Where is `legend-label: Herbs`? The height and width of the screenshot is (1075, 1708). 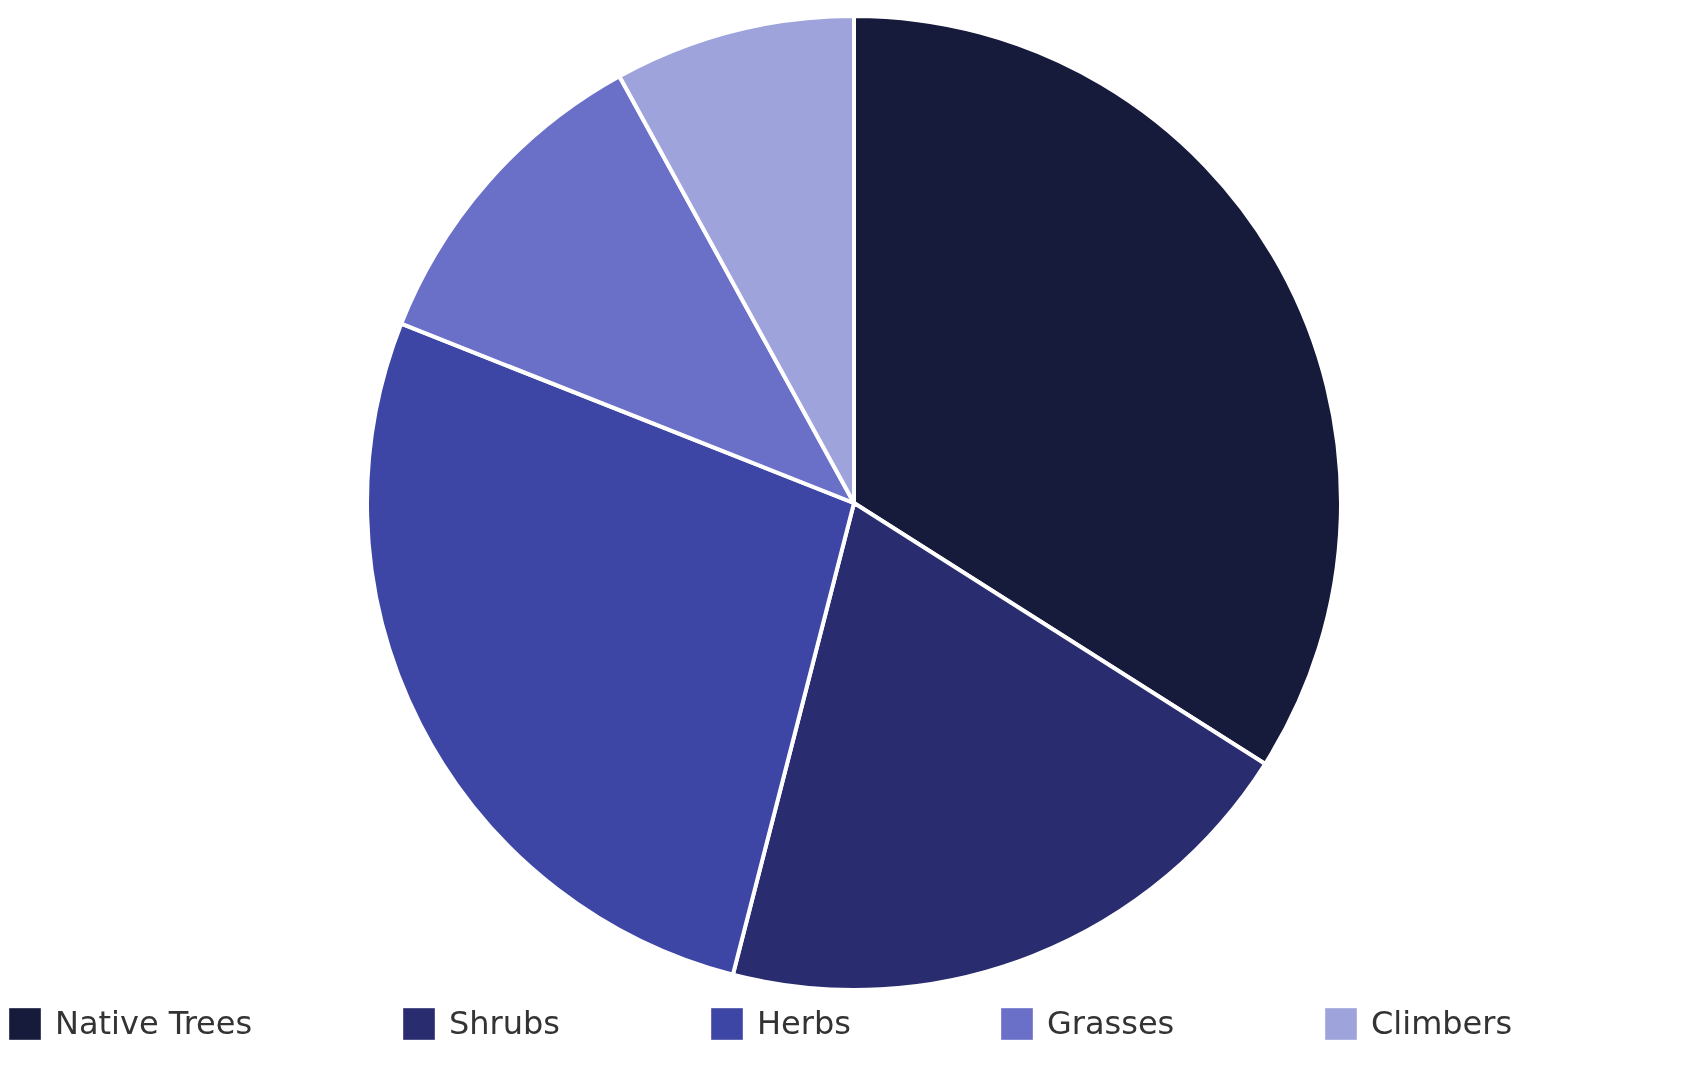 legend-label: Herbs is located at coordinates (804, 1023).